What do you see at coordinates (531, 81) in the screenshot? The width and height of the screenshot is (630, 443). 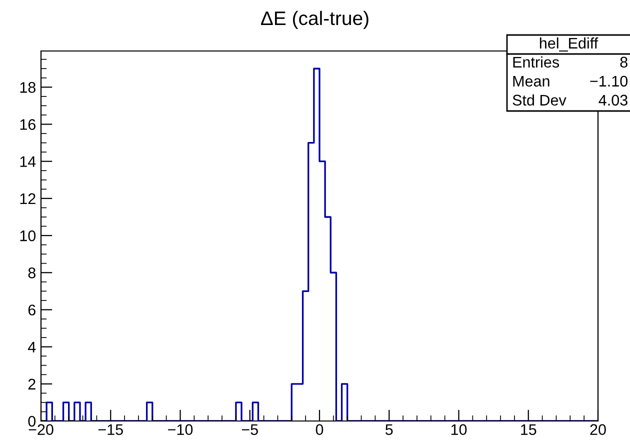 I see `annotation: Mean` at bounding box center [531, 81].